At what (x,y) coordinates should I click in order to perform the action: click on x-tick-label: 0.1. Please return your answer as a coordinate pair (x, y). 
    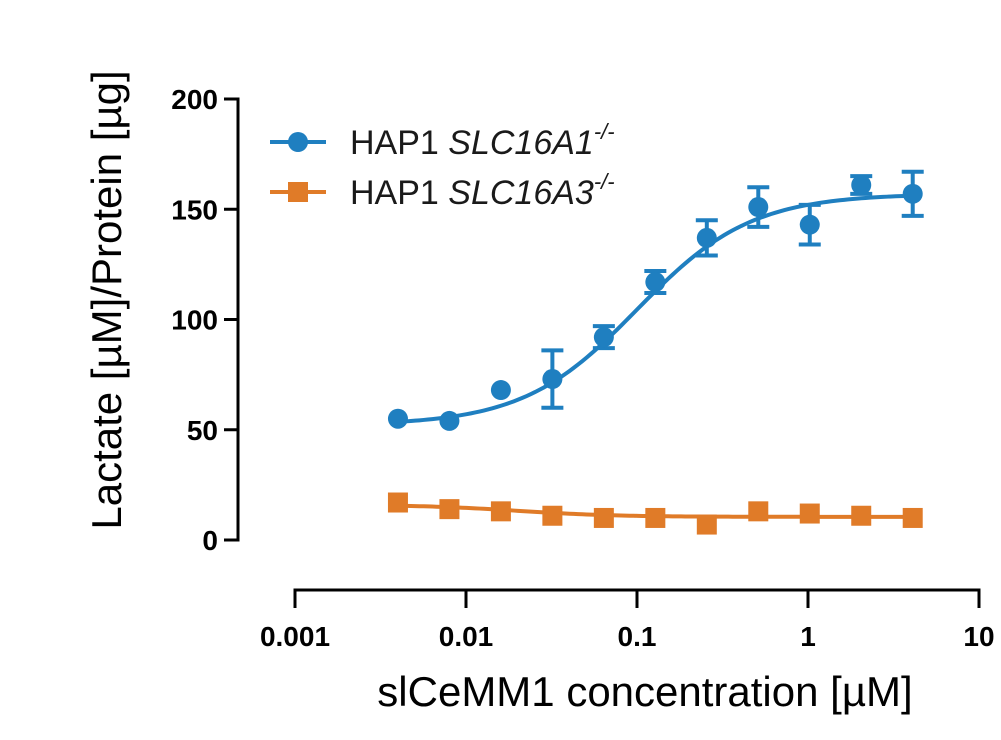
    Looking at the image, I should click on (637, 636).